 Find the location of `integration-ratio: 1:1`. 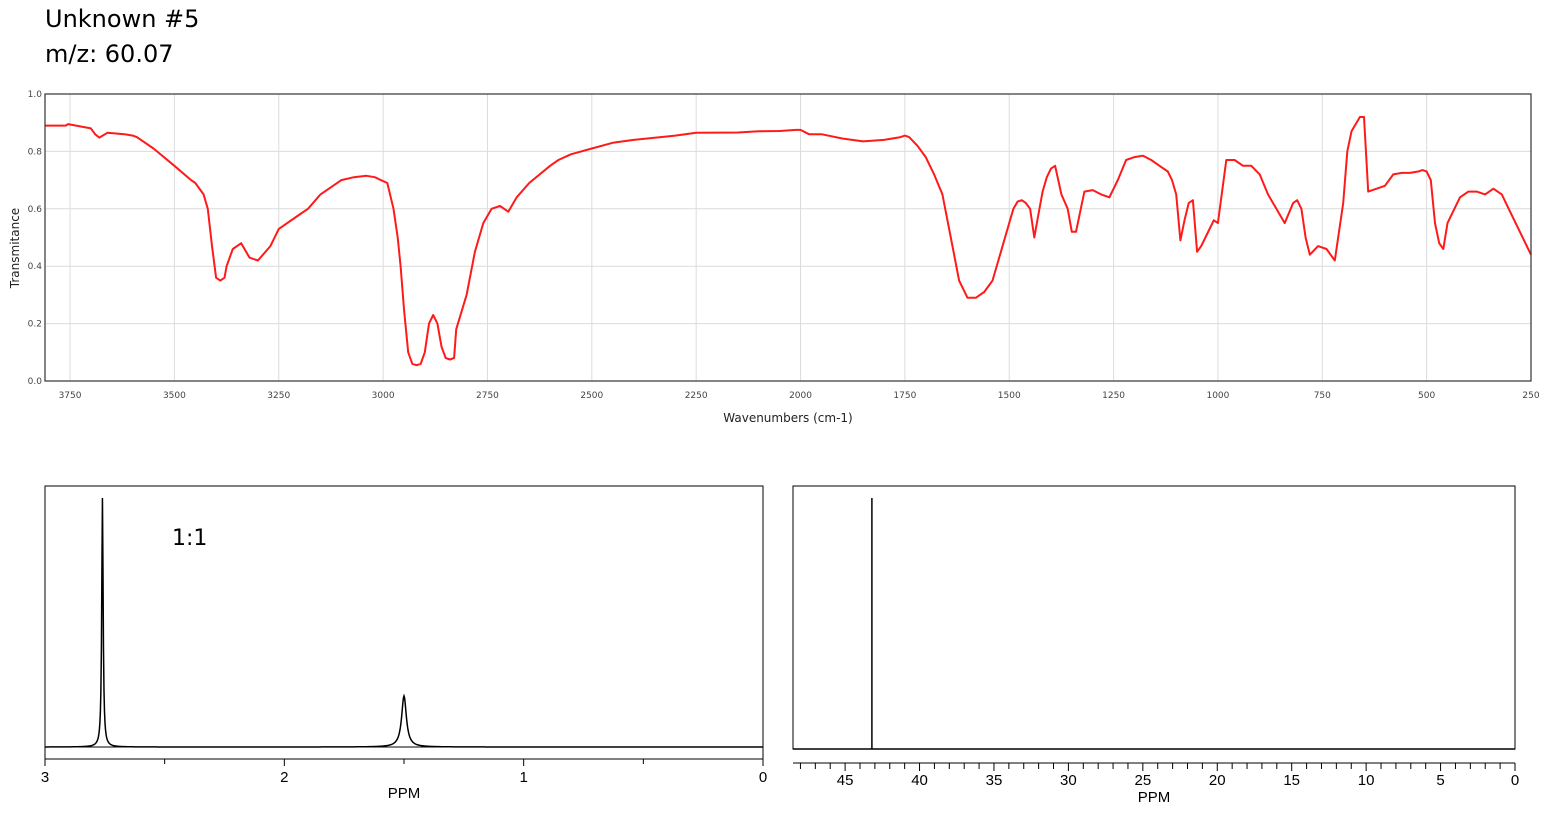

integration-ratio: 1:1 is located at coordinates (189, 538).